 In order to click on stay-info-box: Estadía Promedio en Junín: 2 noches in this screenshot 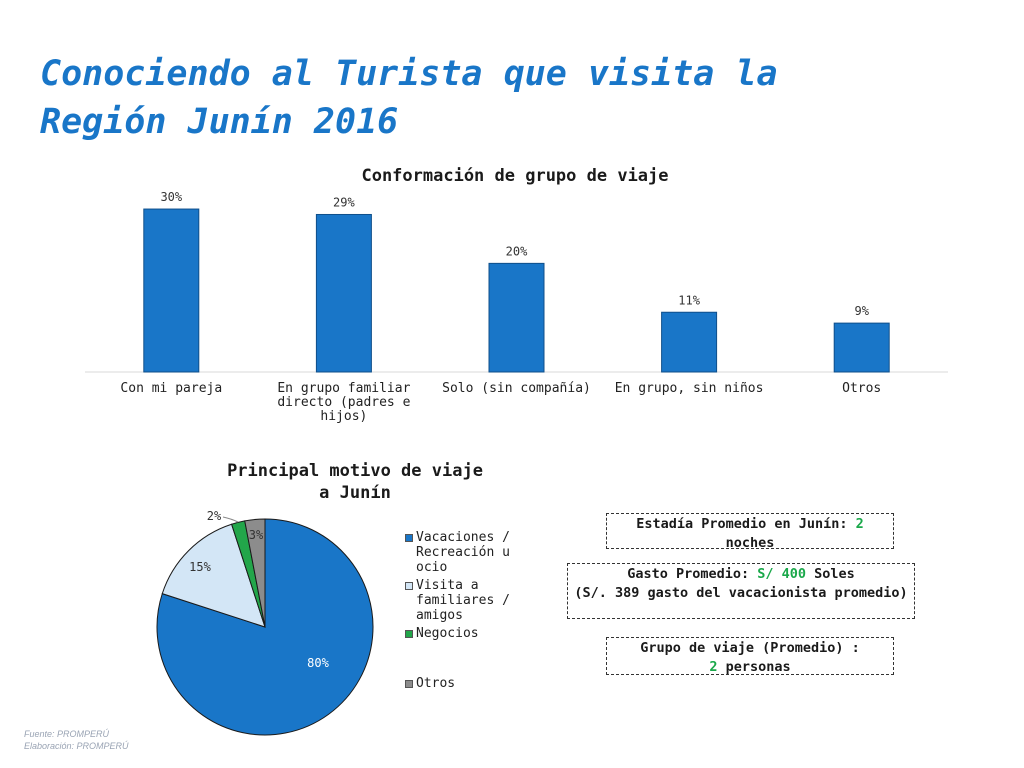, I will do `click(750, 532)`.